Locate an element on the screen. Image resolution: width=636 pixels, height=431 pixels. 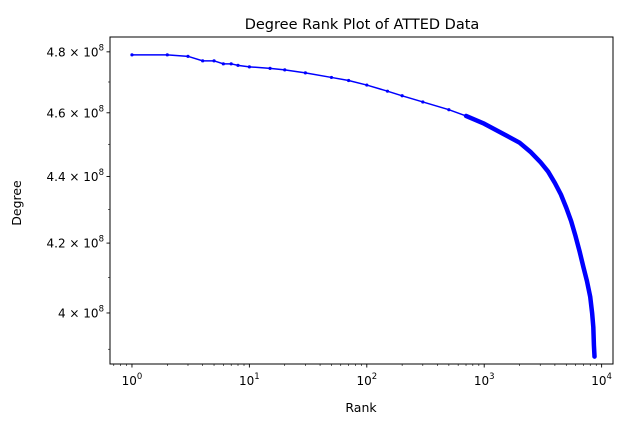
y-tick-label: 4.8 × 108 is located at coordinates (75, 51).